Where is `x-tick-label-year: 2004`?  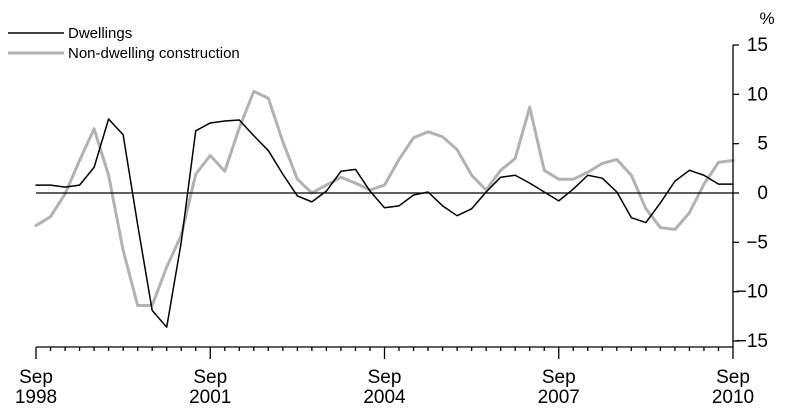 x-tick-label-year: 2004 is located at coordinates (384, 396).